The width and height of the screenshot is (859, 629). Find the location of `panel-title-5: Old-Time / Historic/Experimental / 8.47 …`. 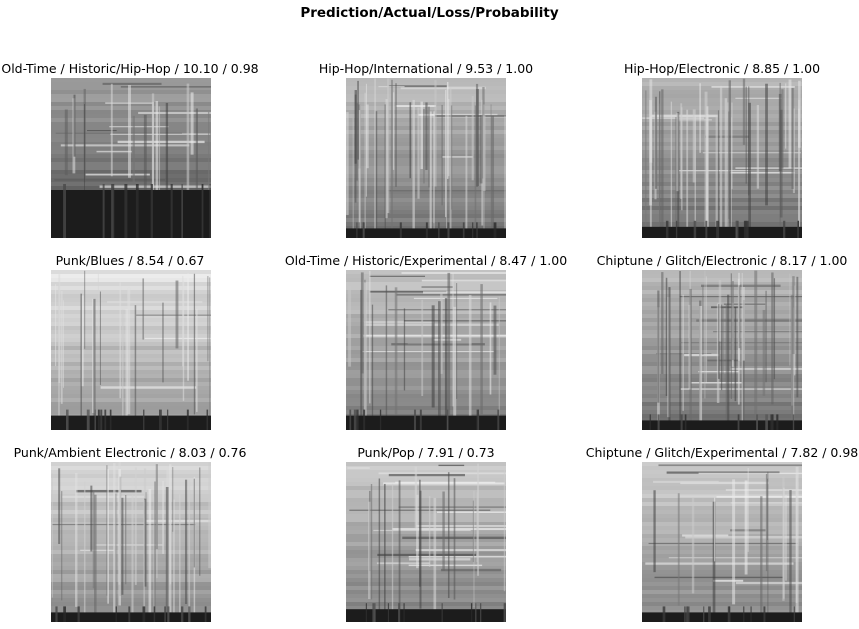

panel-title-5: Old-Time / Historic/Experimental / 8.47 … is located at coordinates (426, 260).